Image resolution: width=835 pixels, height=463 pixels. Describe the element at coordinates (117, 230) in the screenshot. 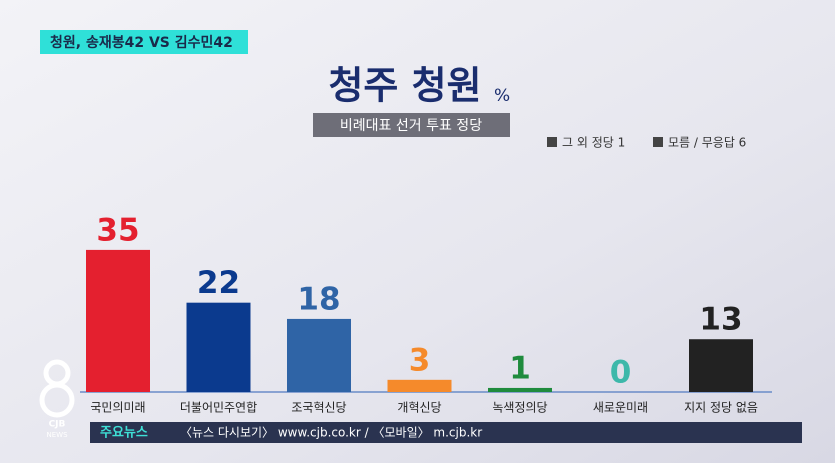

I see `value-label: 35` at that location.